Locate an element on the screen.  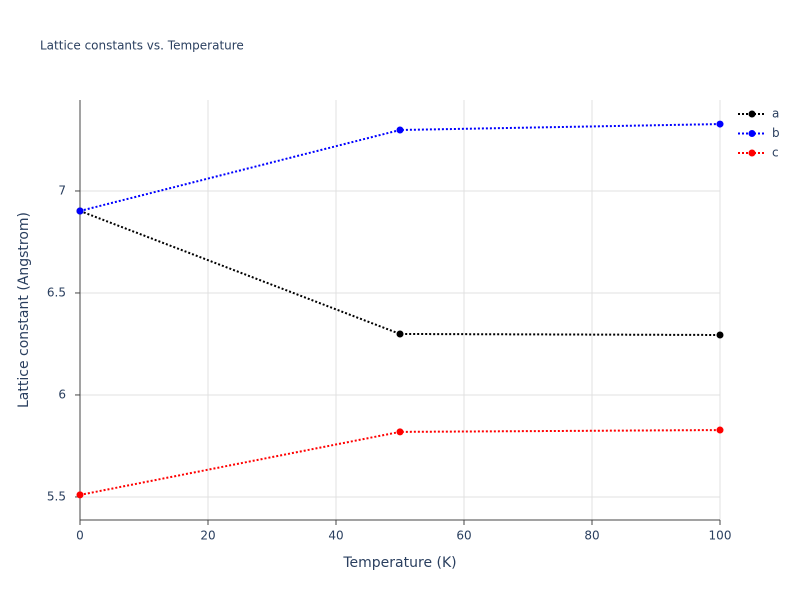
x-tick-label: 80 is located at coordinates (591, 536).